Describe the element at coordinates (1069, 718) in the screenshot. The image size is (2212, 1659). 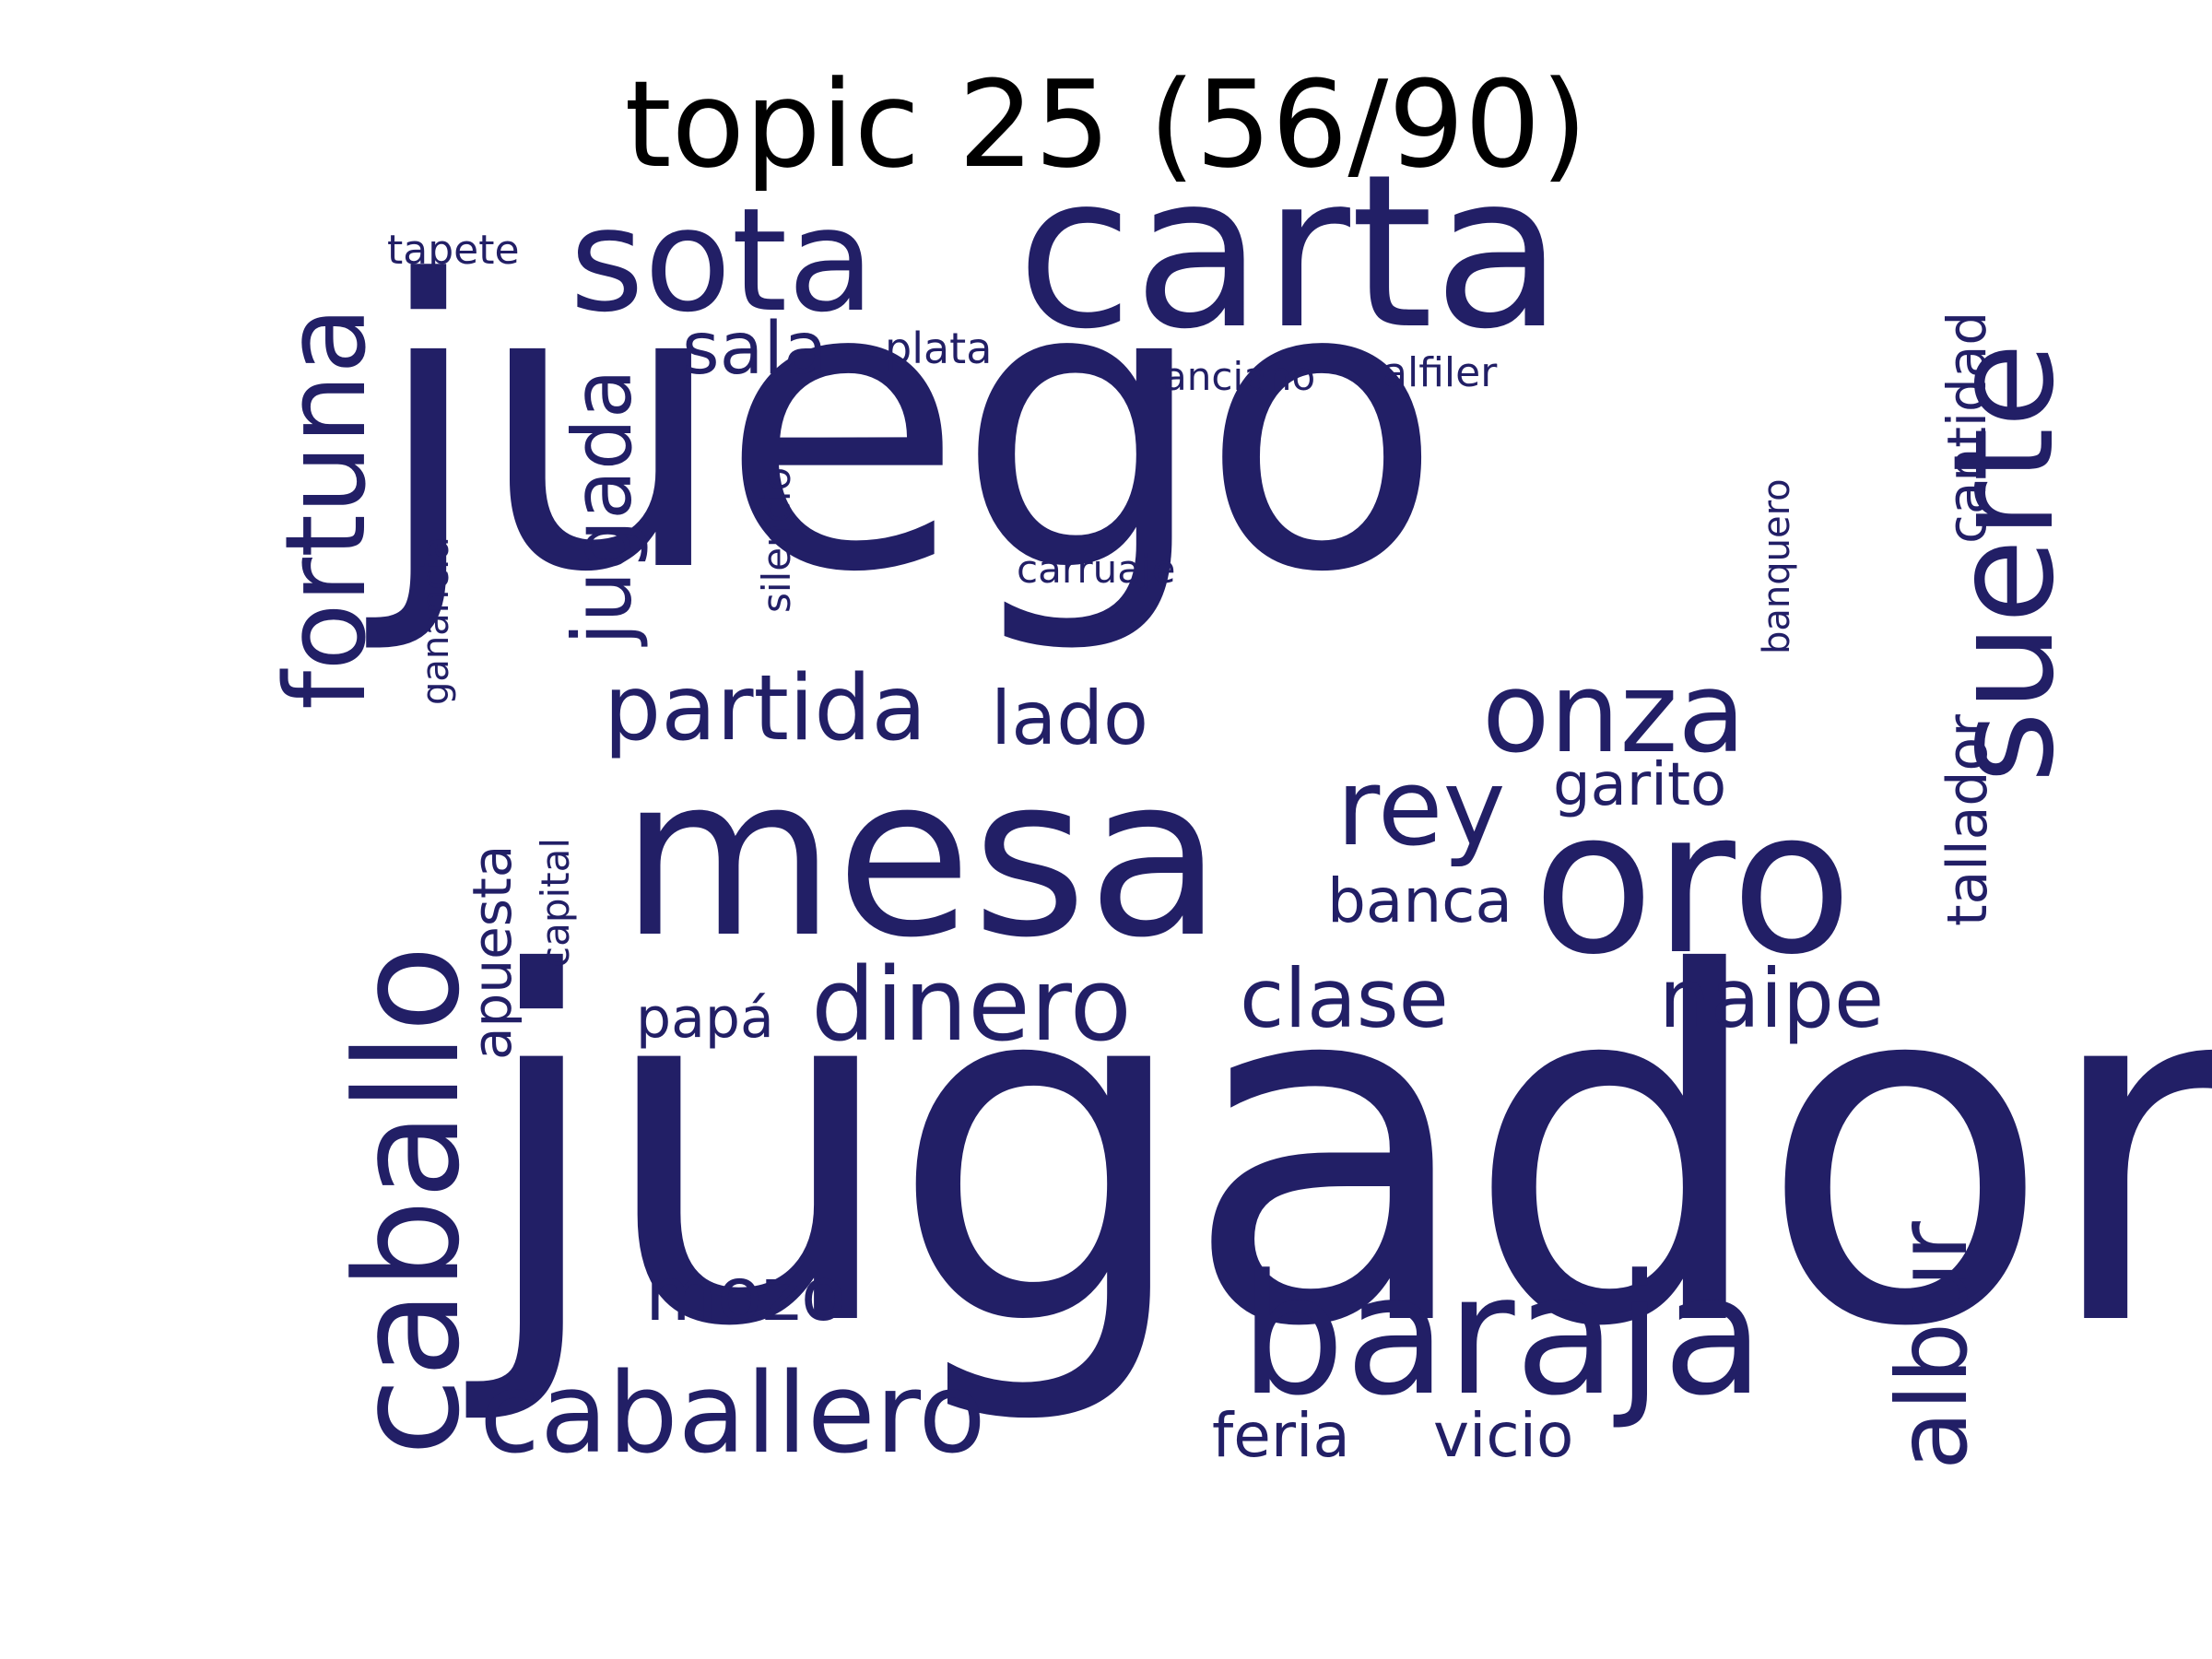
I see `word-lado: lado` at that location.